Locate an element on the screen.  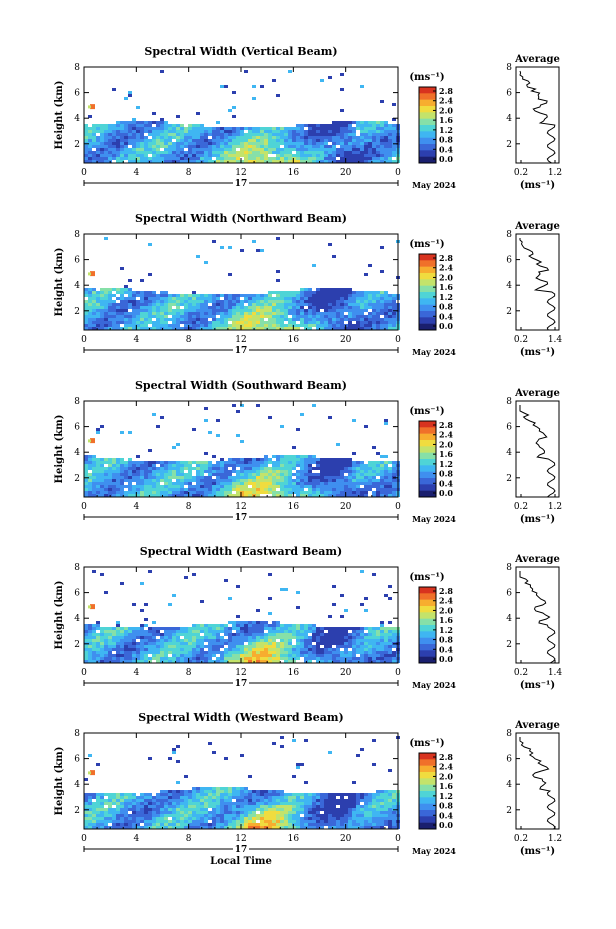
colorbar-tick-label: 0.8 is located at coordinates (446, 640).